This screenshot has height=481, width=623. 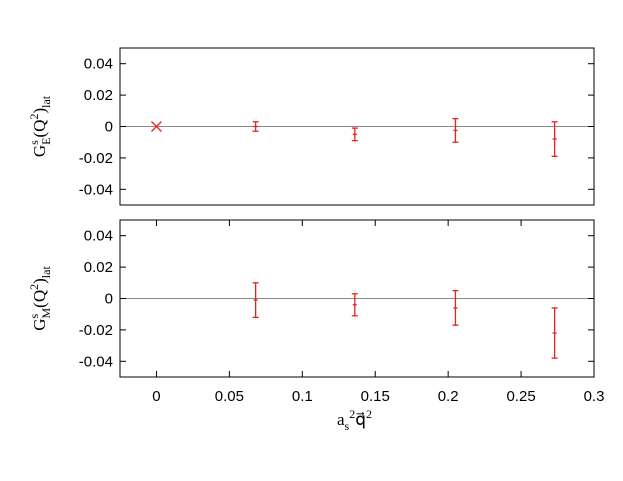 I want to click on x-tick-label: 0.3, so click(x=594, y=396).